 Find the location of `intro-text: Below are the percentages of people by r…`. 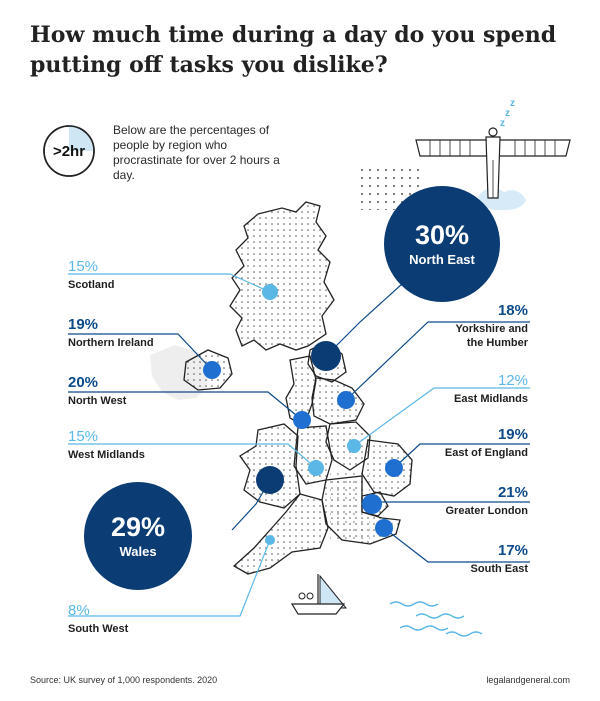

intro-text: Below are the percentages of people by r… is located at coordinates (196, 152).